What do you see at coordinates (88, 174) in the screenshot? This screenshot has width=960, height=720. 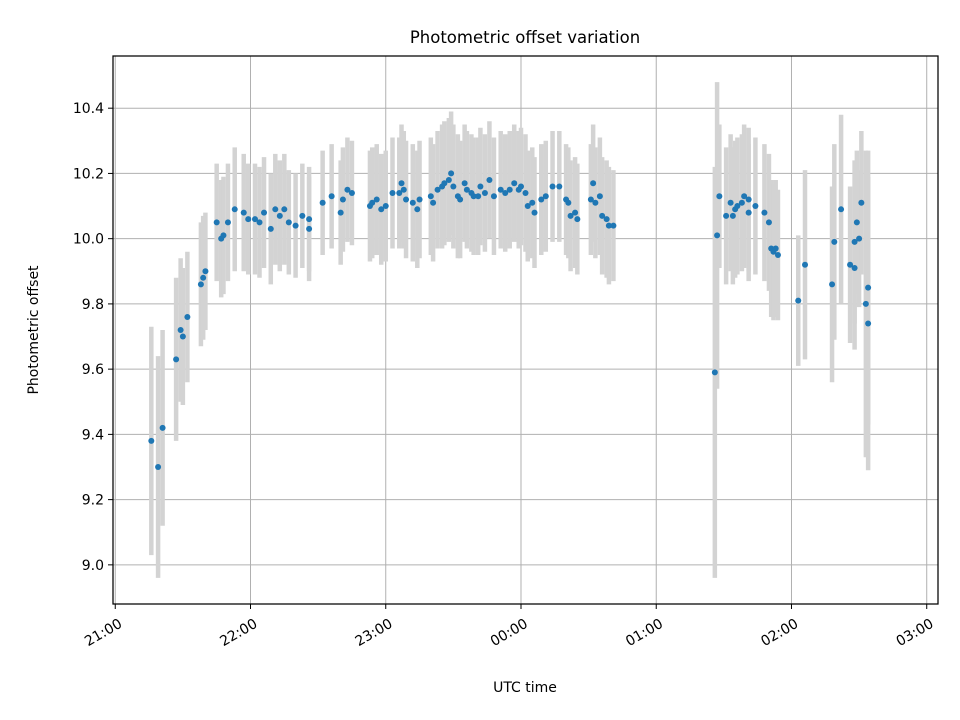 I see `y-tick-label: 10.2` at bounding box center [88, 174].